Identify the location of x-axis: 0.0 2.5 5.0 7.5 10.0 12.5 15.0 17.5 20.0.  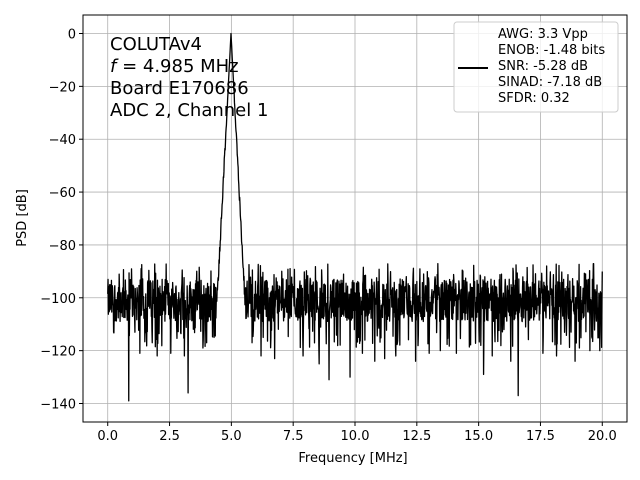
(357, 433).